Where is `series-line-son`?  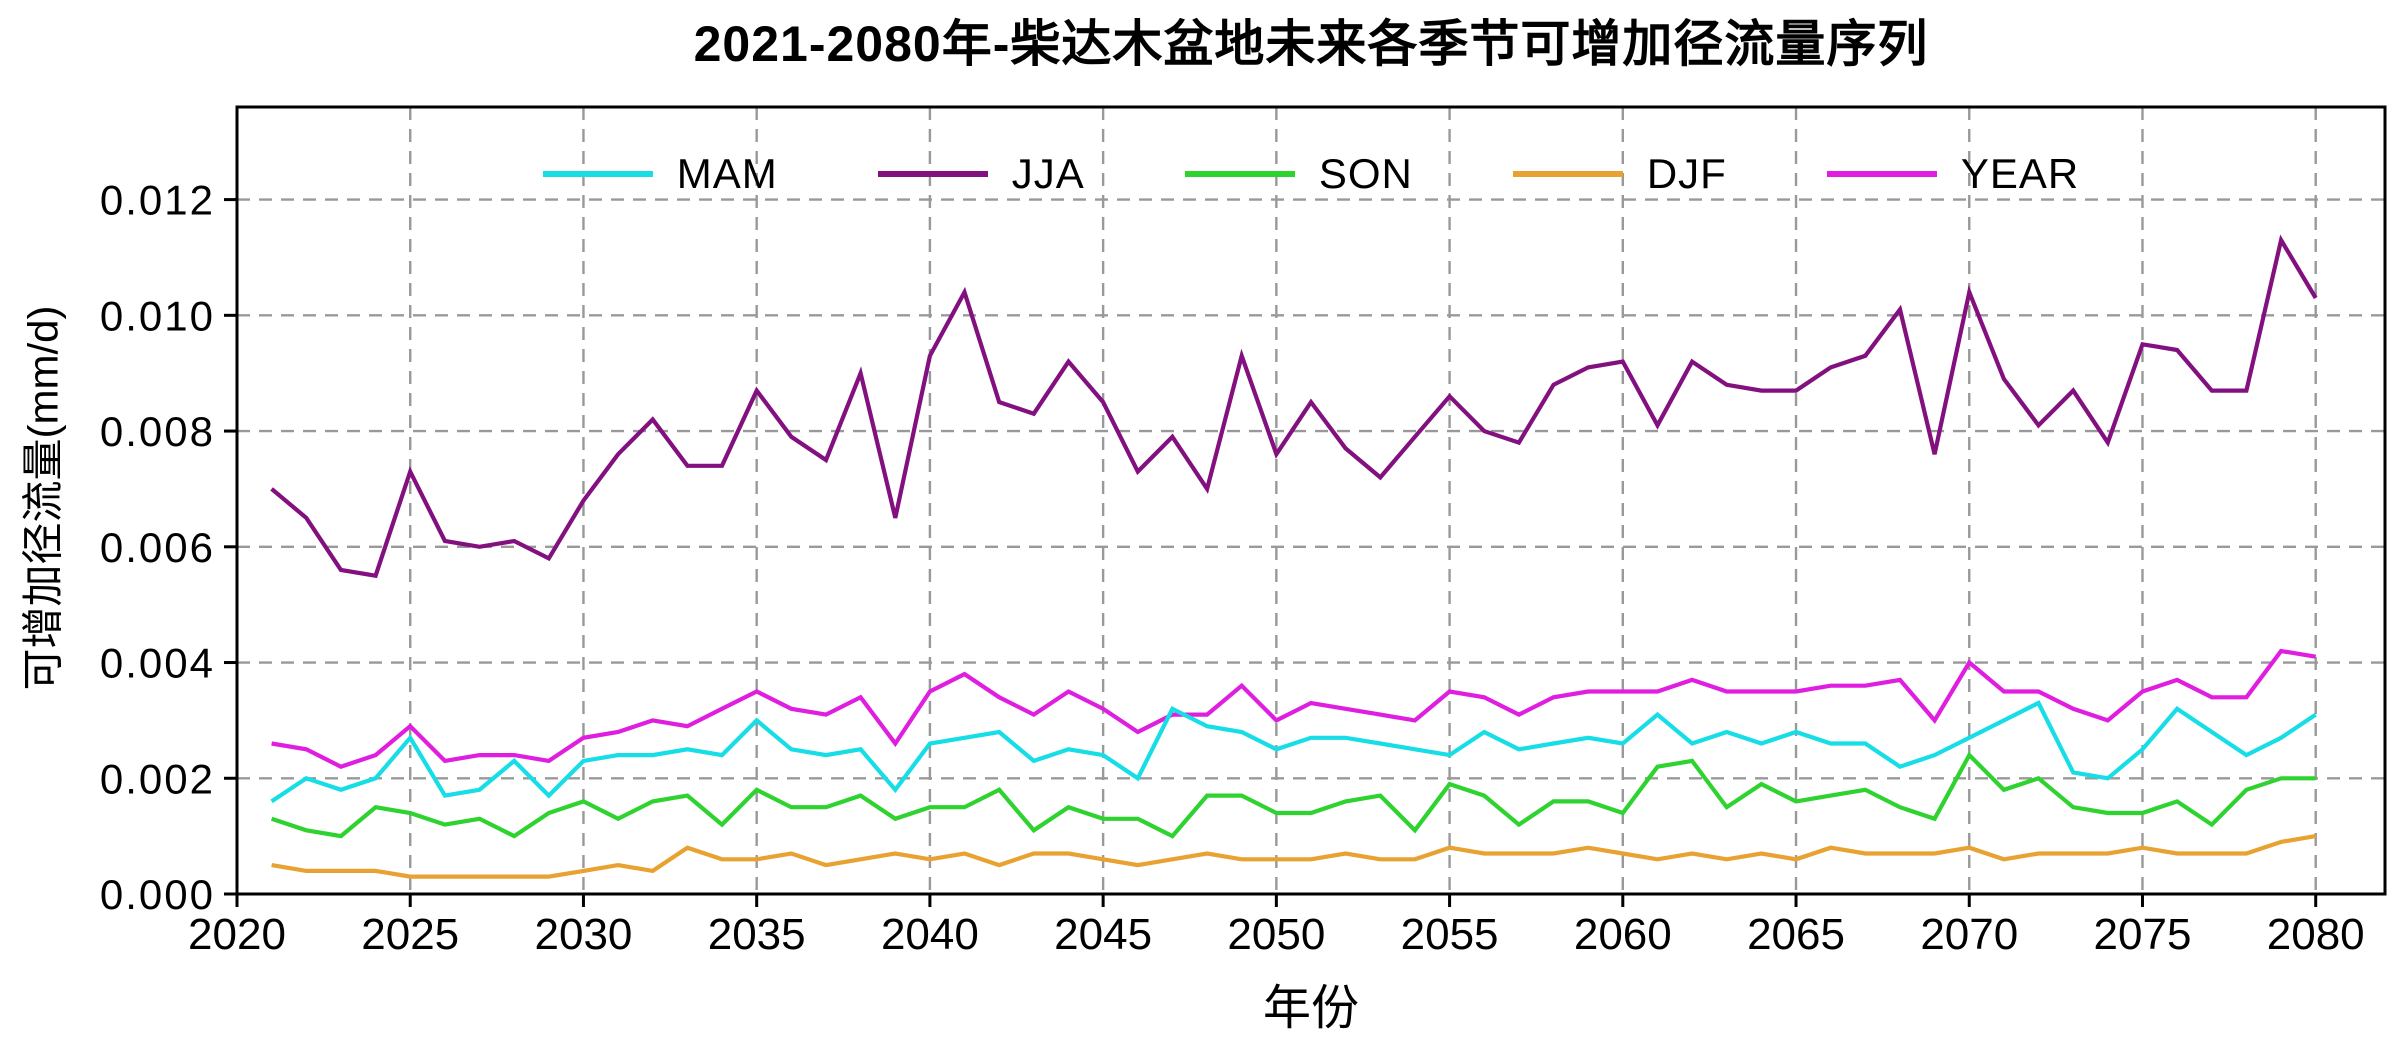
series-line-son is located at coordinates (1293, 795).